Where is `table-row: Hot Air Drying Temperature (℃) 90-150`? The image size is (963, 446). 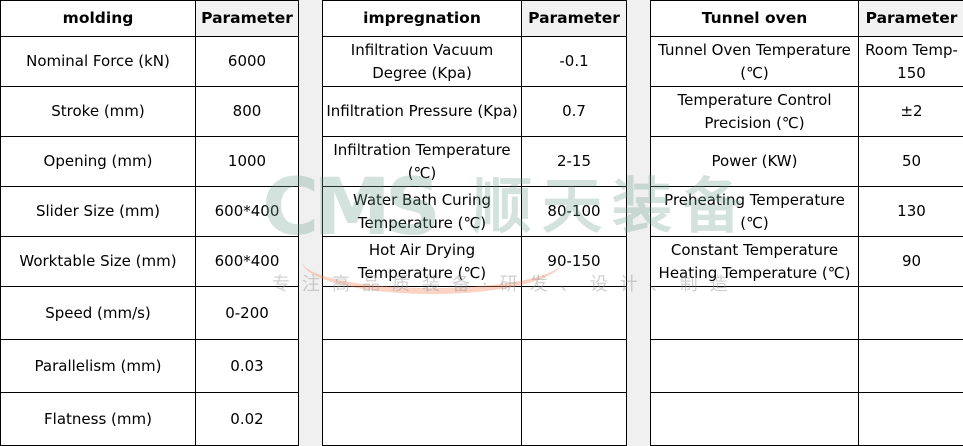 table-row: Hot Air Drying Temperature (℃) 90-150 is located at coordinates (474, 261).